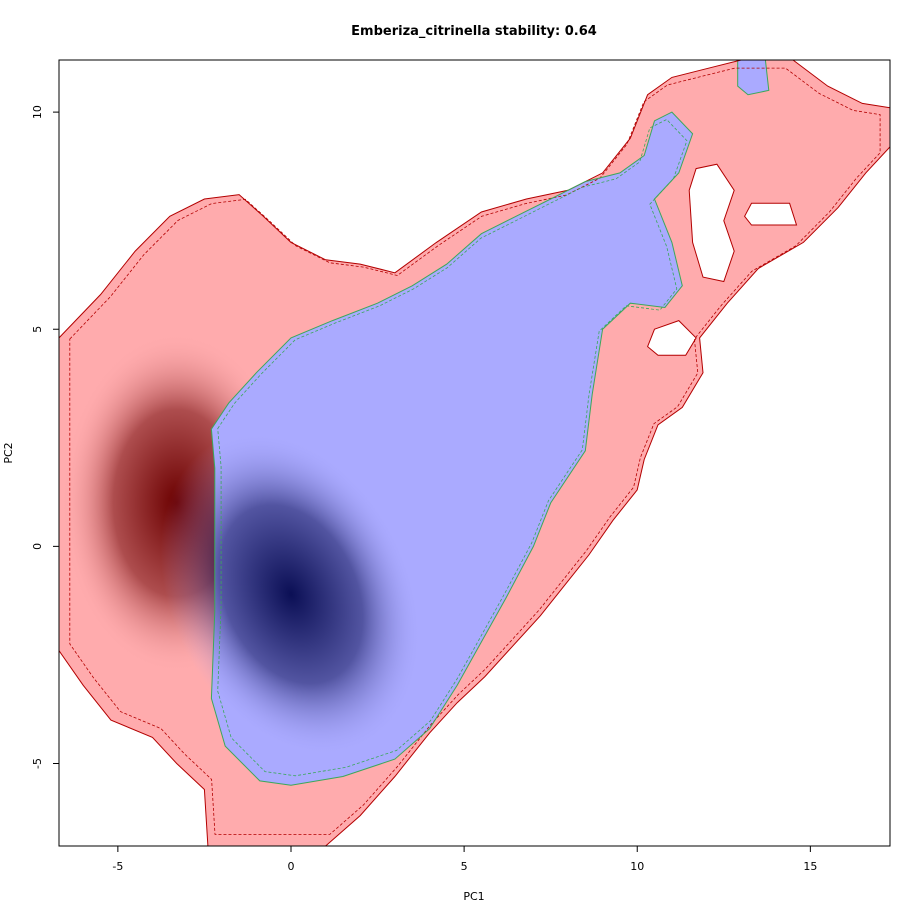 The height and width of the screenshot is (920, 920). What do you see at coordinates (464, 866) in the screenshot?
I see `x-tick-label: 5` at bounding box center [464, 866].